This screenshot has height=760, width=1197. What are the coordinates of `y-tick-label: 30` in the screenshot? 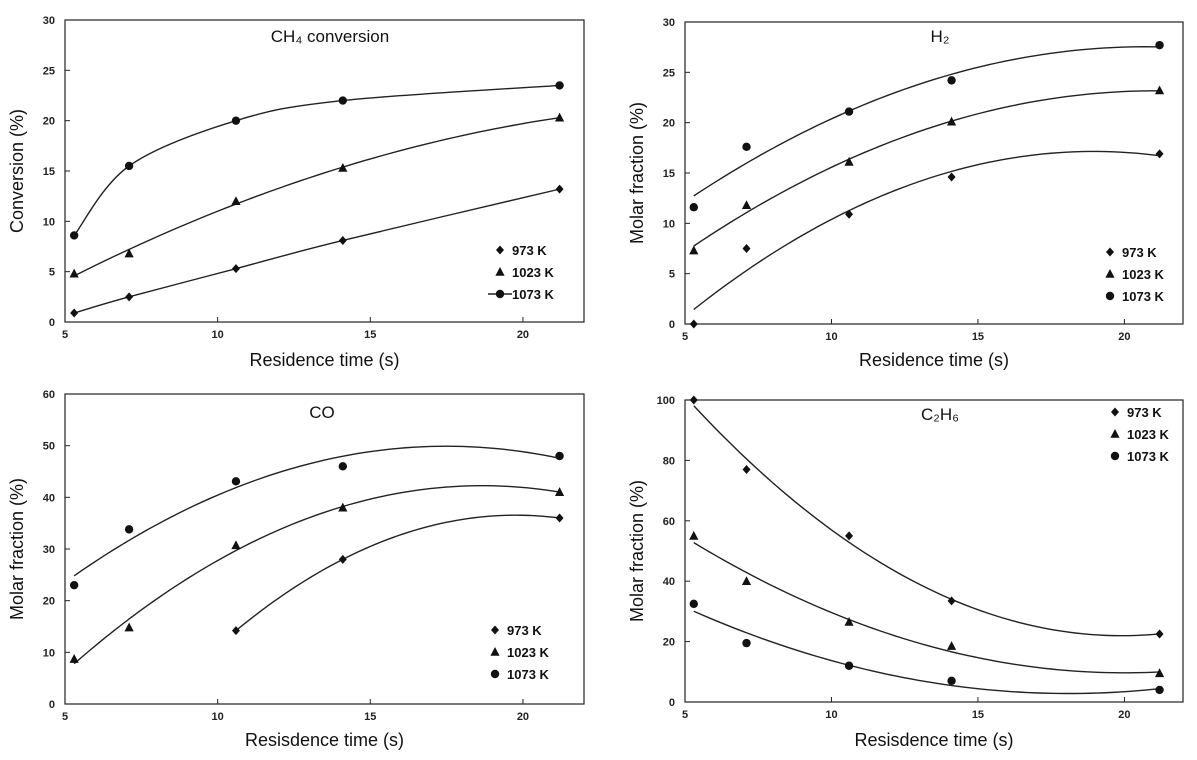 It's located at (49, 550).